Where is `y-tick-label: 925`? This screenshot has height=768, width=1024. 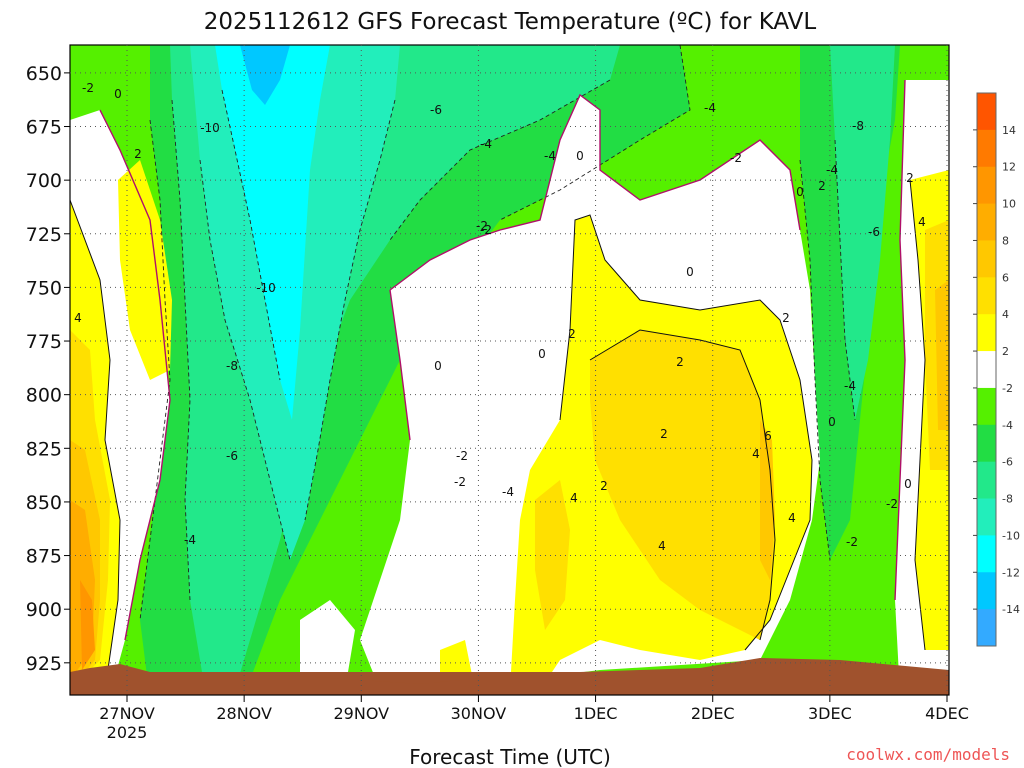
y-tick-label: 925 is located at coordinates (44, 664).